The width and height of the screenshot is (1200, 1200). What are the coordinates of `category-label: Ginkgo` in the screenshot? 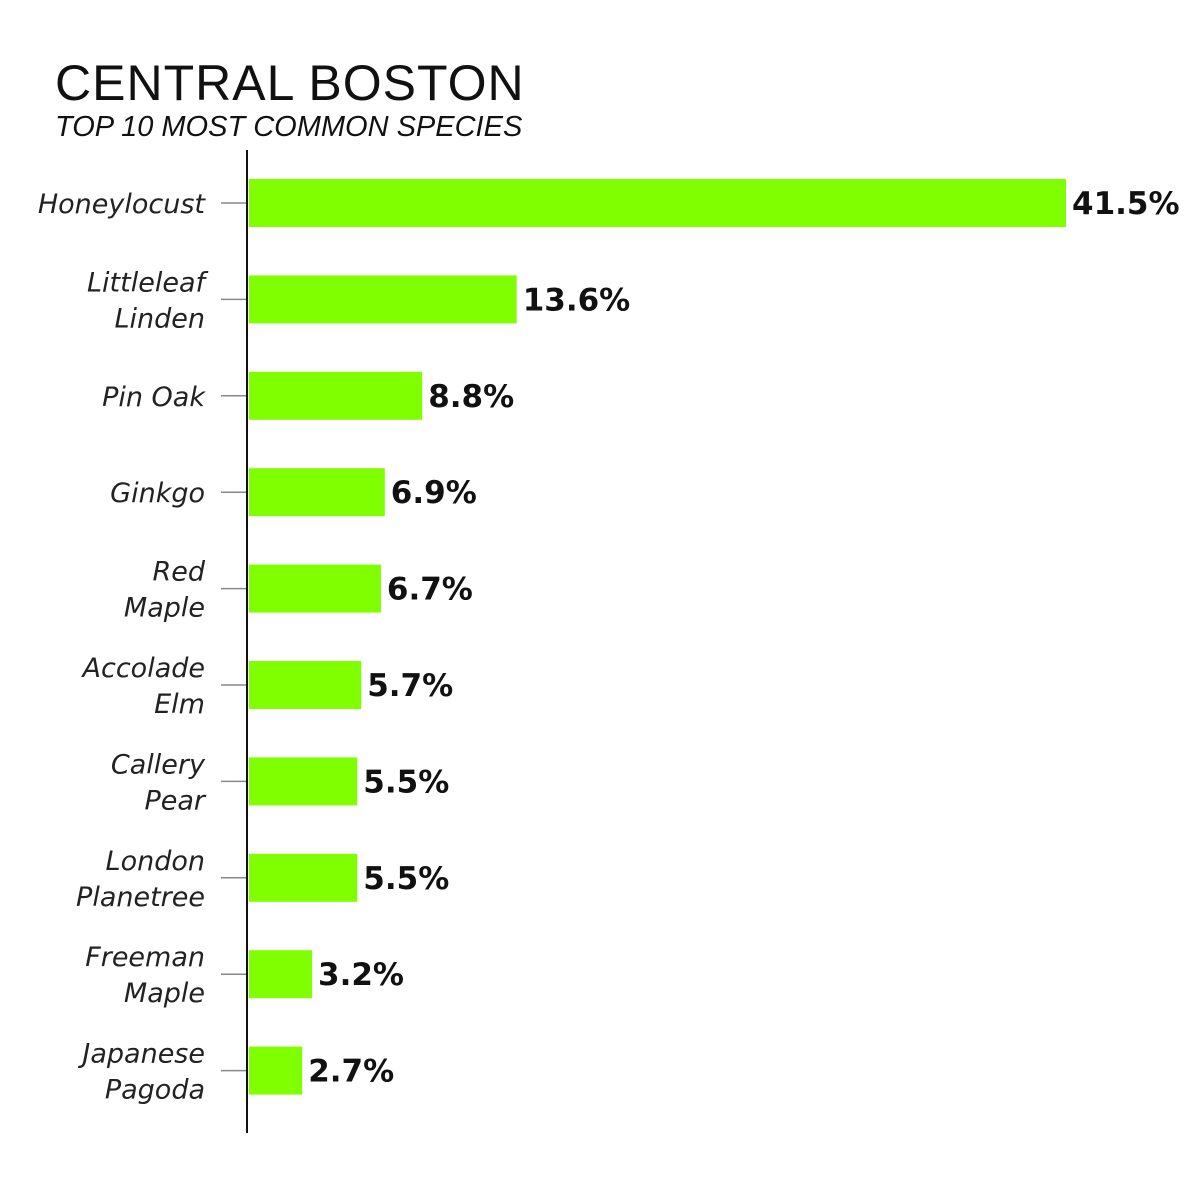 It's located at (157, 493).